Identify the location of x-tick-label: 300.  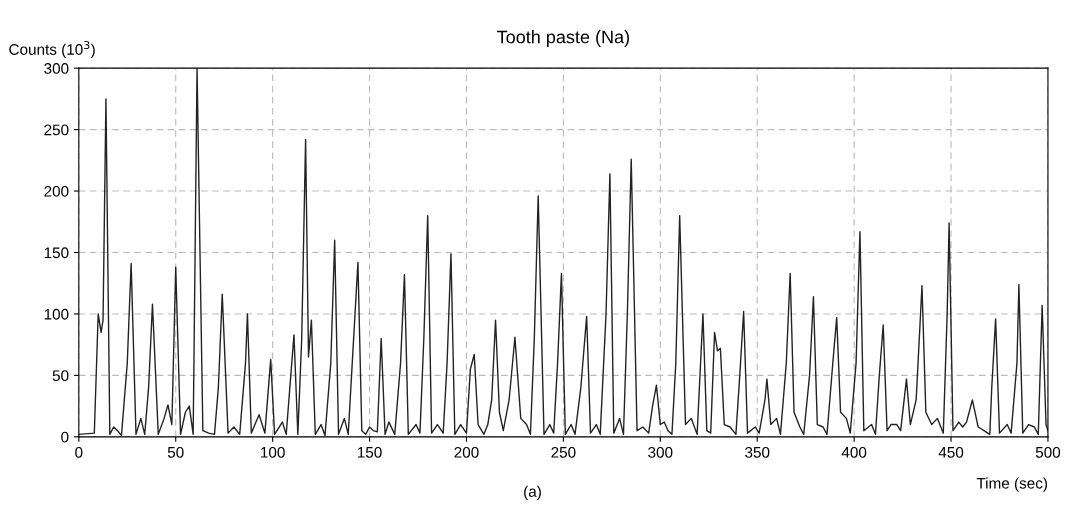
(660, 452).